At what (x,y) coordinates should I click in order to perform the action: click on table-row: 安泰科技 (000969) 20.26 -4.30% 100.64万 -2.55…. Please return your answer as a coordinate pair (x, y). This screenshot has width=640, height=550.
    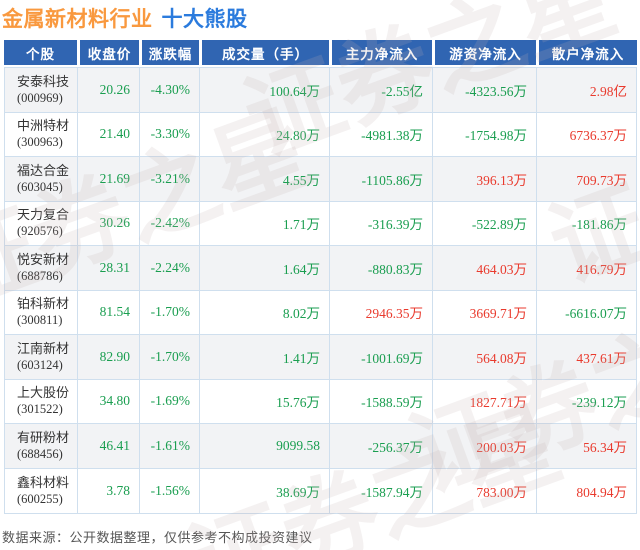
    Looking at the image, I should click on (320, 90).